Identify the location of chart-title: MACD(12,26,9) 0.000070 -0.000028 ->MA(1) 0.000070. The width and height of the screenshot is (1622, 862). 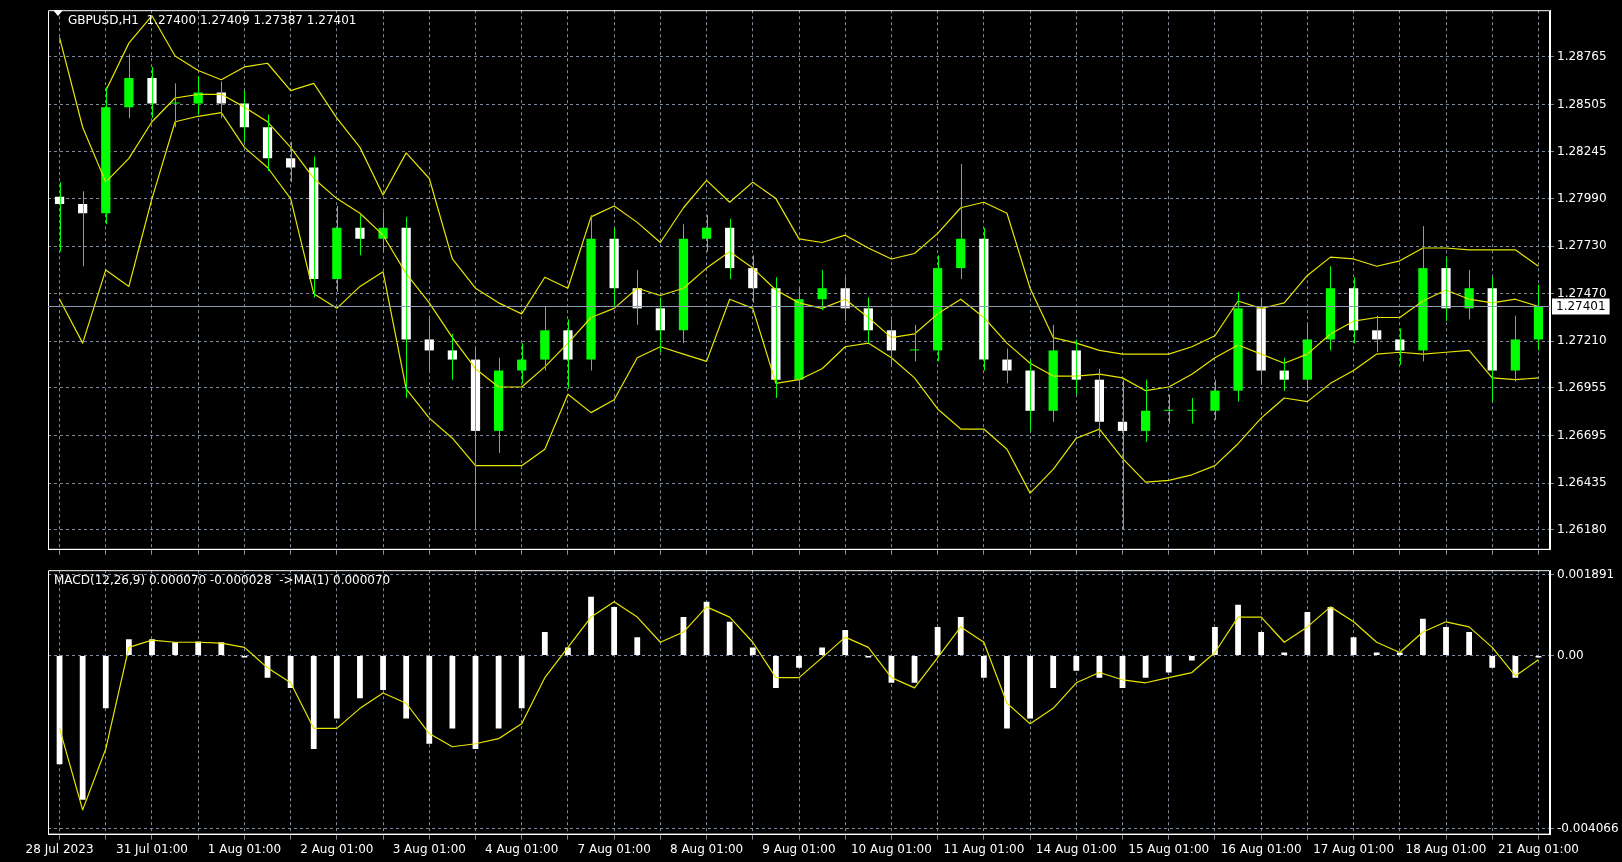
(222, 580).